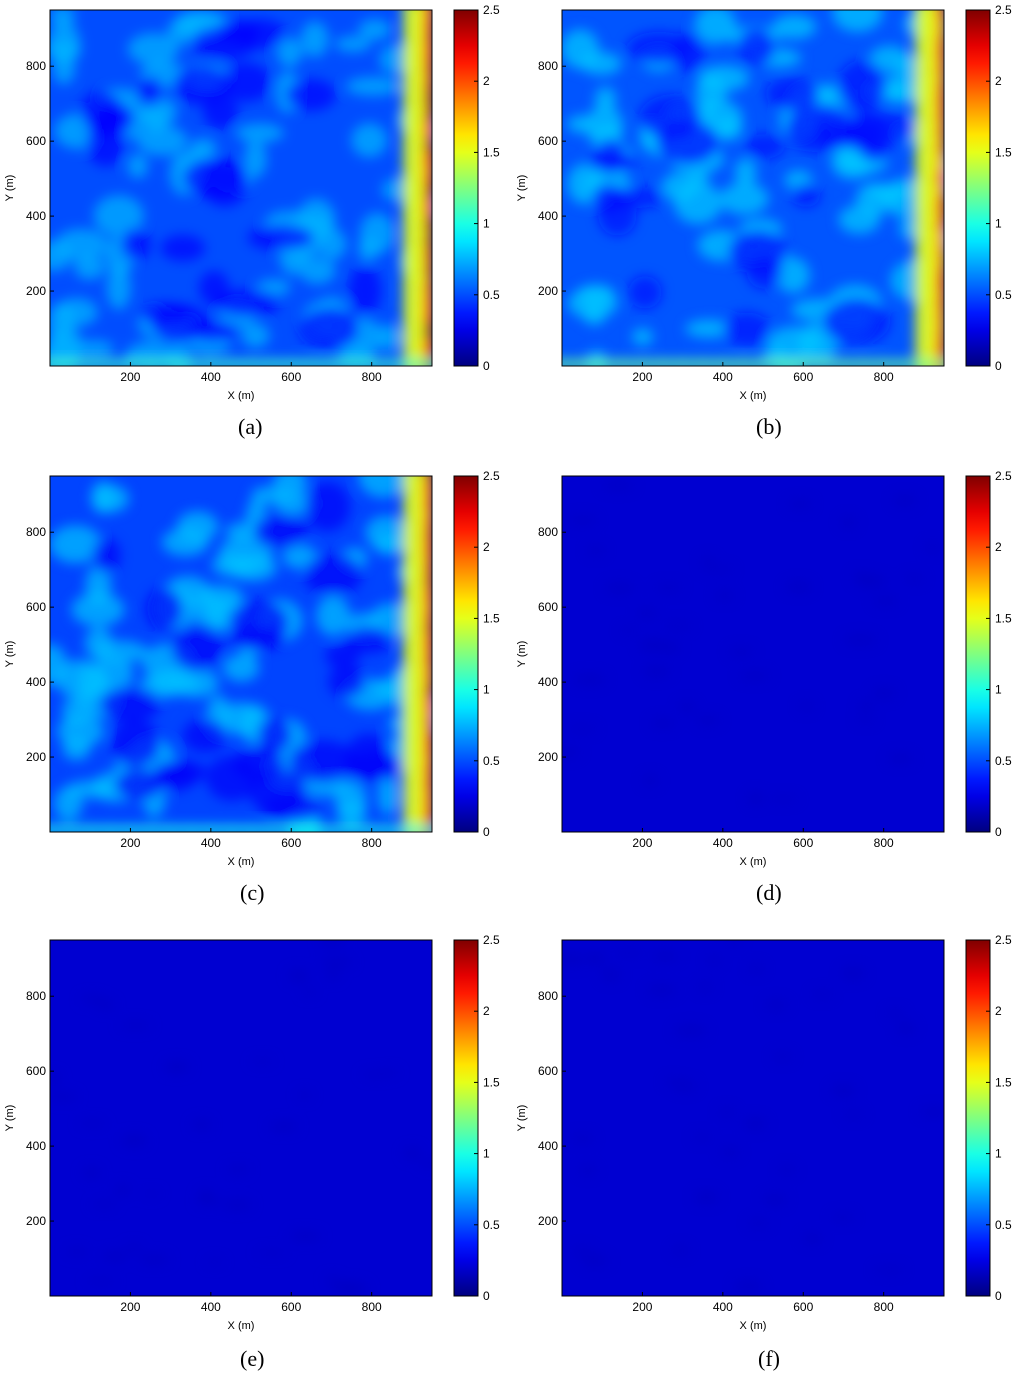 Image resolution: width=1024 pixels, height=1377 pixels. What do you see at coordinates (241, 1326) in the screenshot?
I see `x-axis-label: X (m)` at bounding box center [241, 1326].